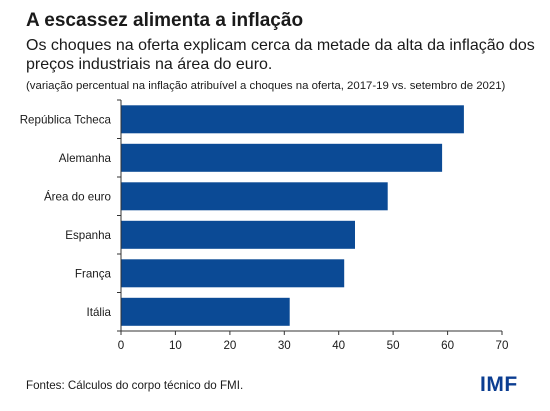 Image resolution: width=550 pixels, height=411 pixels. What do you see at coordinates (88, 235) in the screenshot?
I see `category-label: Espanha` at bounding box center [88, 235].